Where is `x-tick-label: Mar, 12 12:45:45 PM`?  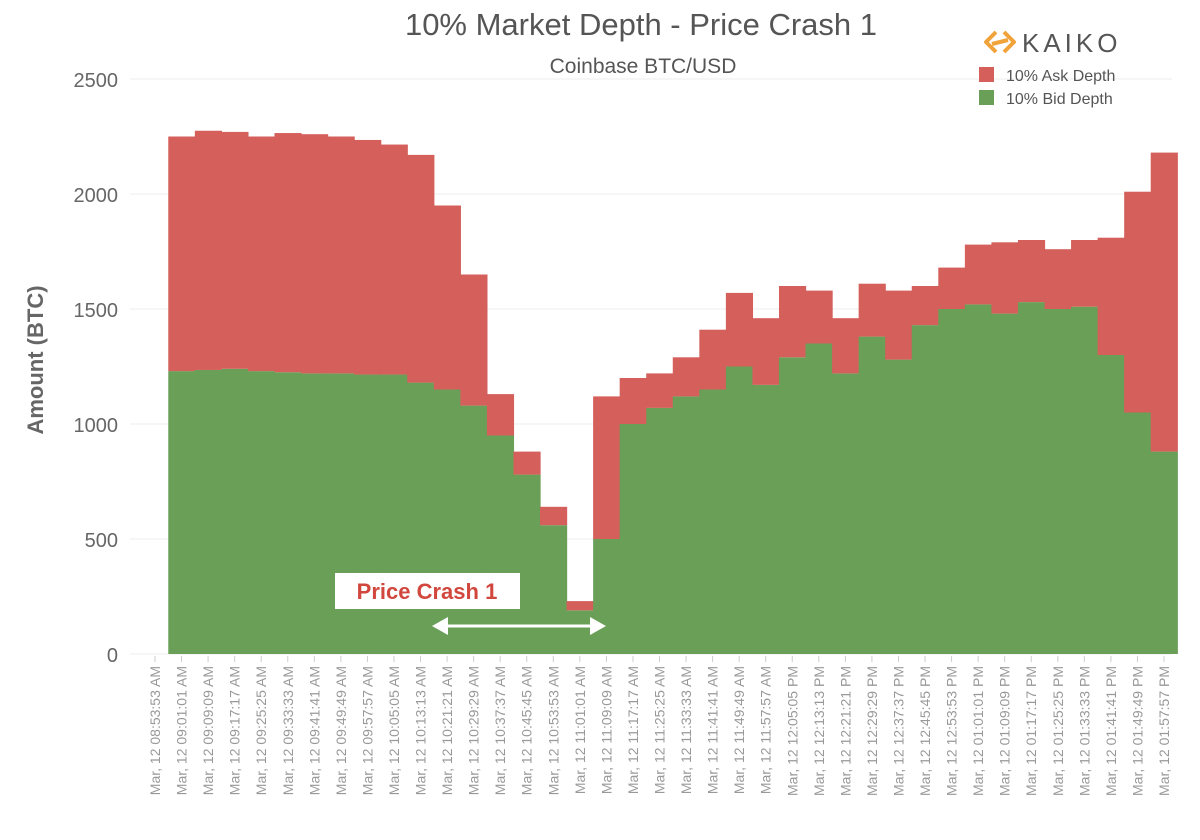
x-tick-label: Mar, 12 12:45:45 PM is located at coordinates (925, 731).